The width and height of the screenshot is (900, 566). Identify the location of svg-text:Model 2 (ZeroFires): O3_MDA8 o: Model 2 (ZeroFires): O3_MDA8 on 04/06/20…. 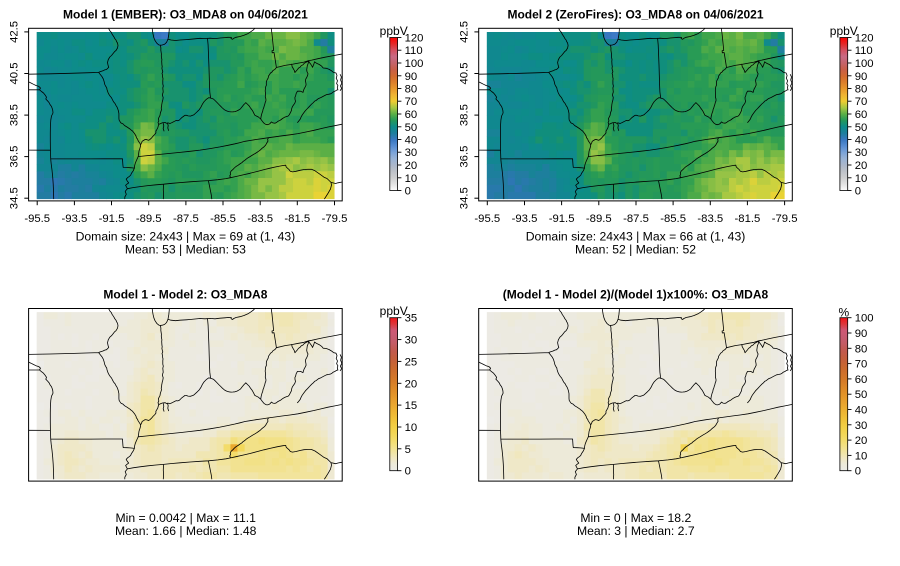
(635, 14).